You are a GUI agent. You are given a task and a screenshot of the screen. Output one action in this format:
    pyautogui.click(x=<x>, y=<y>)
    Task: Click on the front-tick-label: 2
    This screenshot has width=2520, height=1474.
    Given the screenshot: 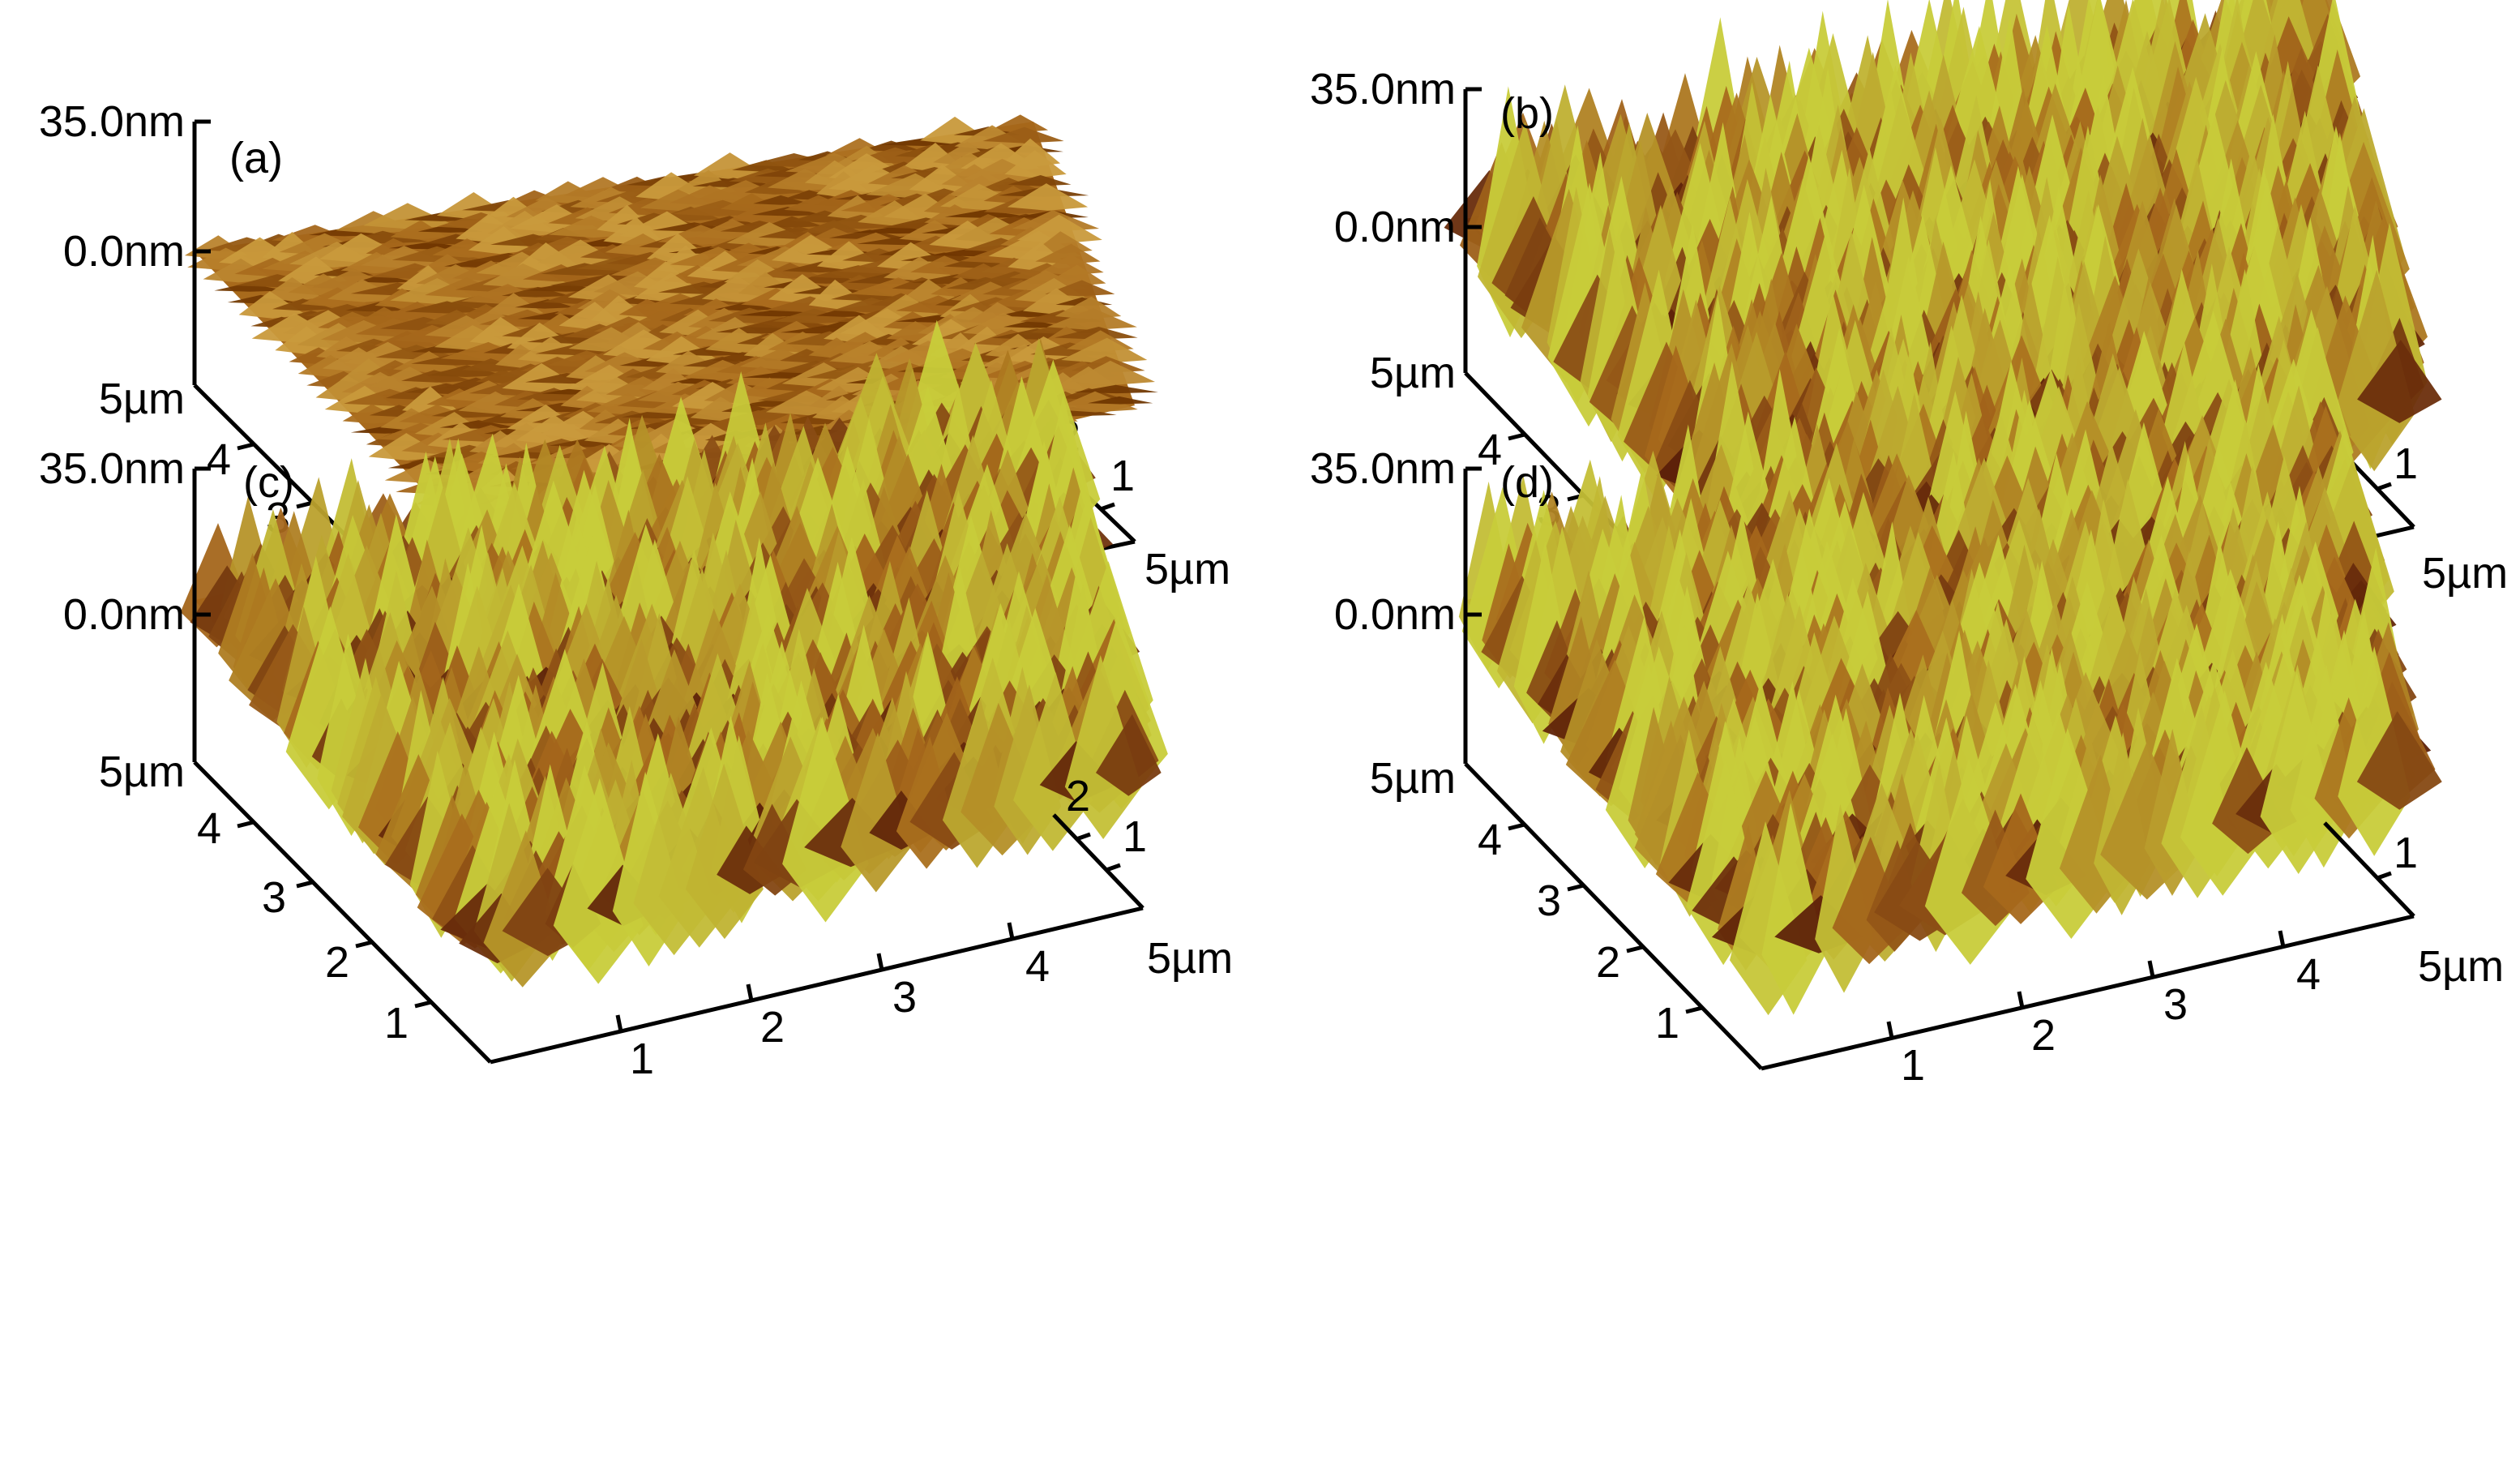 What is the action you would take?
    pyautogui.click(x=772, y=1027)
    